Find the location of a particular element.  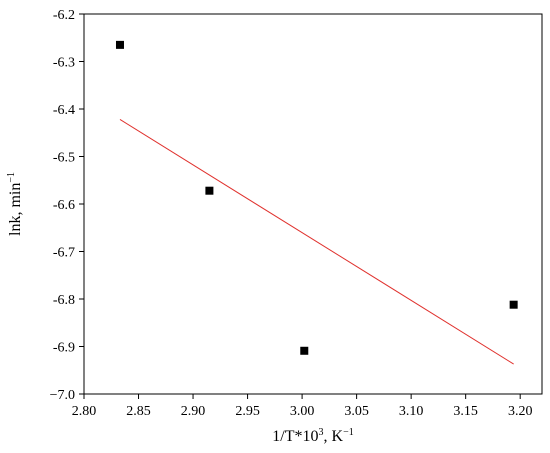

x-tick-label: 2.80 is located at coordinates (84, 411).